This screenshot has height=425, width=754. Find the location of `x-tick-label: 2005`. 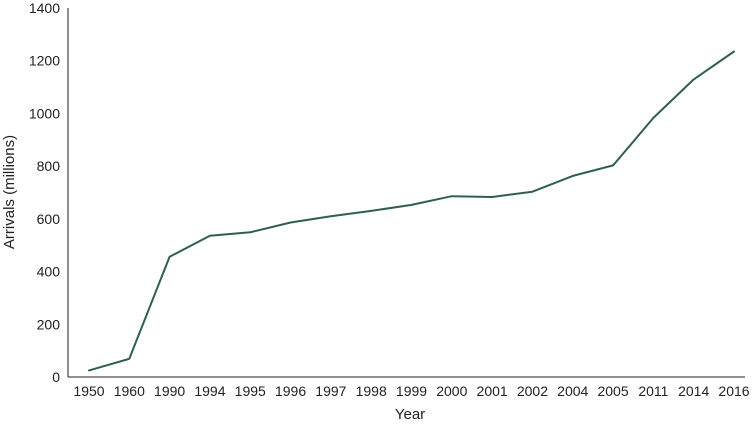

x-tick-label: 2005 is located at coordinates (612, 391).